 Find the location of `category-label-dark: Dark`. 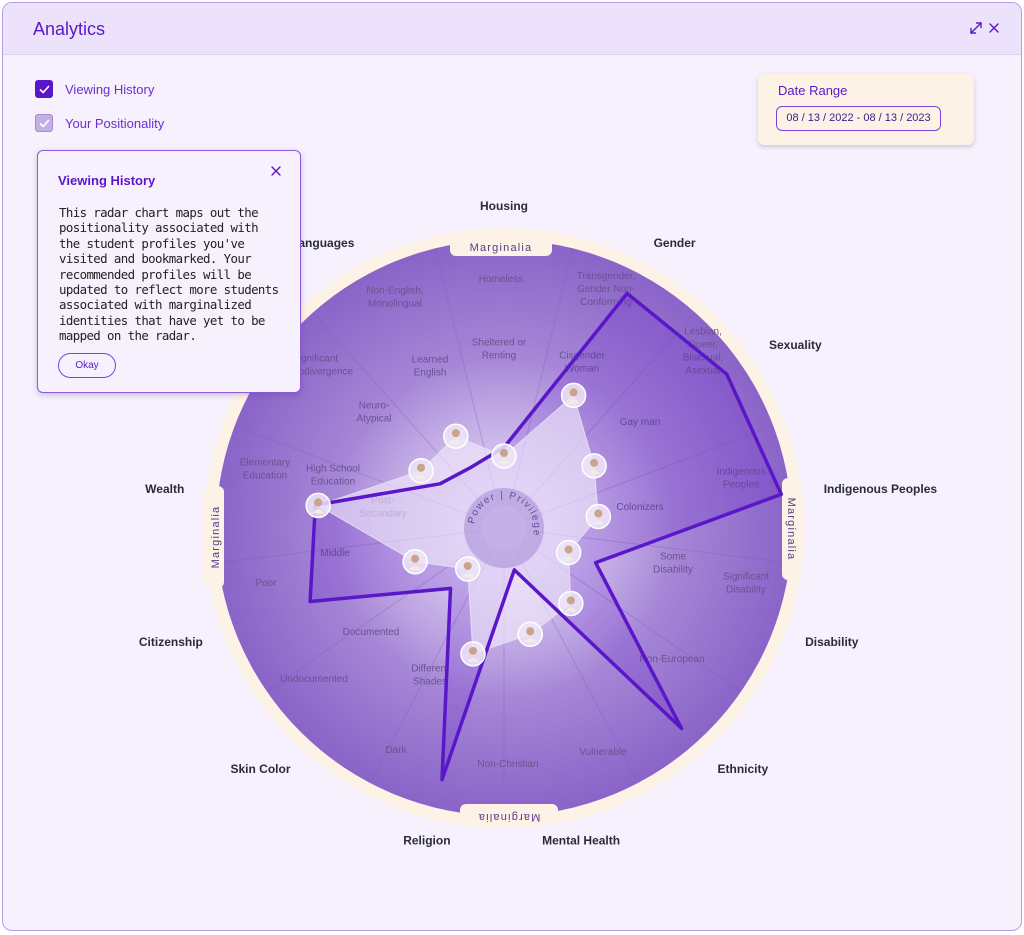

category-label-dark: Dark is located at coordinates (396, 750).